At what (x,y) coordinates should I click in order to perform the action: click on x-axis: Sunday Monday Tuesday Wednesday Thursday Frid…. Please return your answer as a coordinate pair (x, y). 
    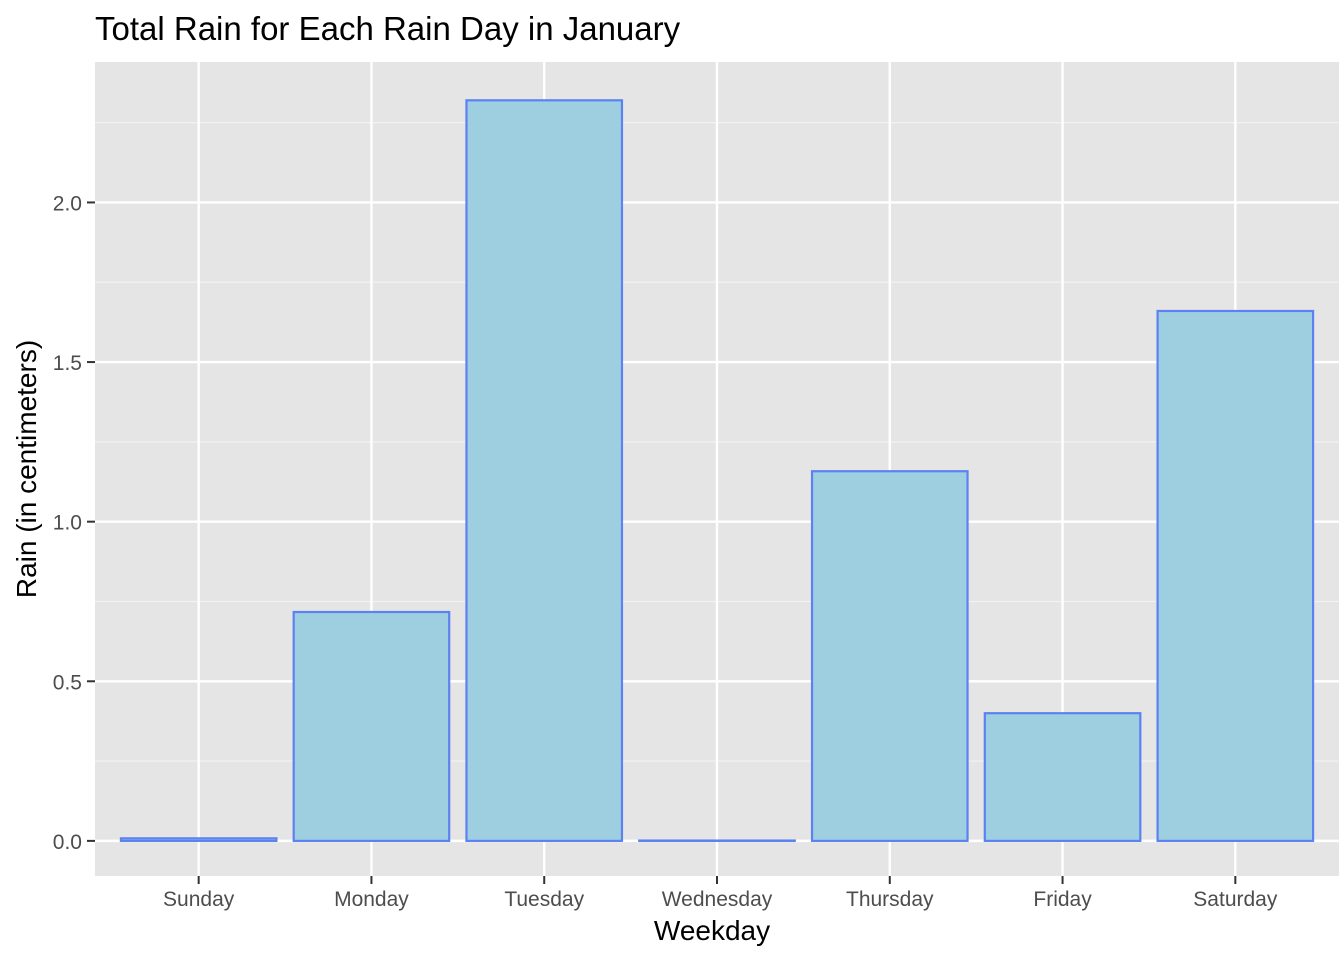
    Looking at the image, I should click on (720, 893).